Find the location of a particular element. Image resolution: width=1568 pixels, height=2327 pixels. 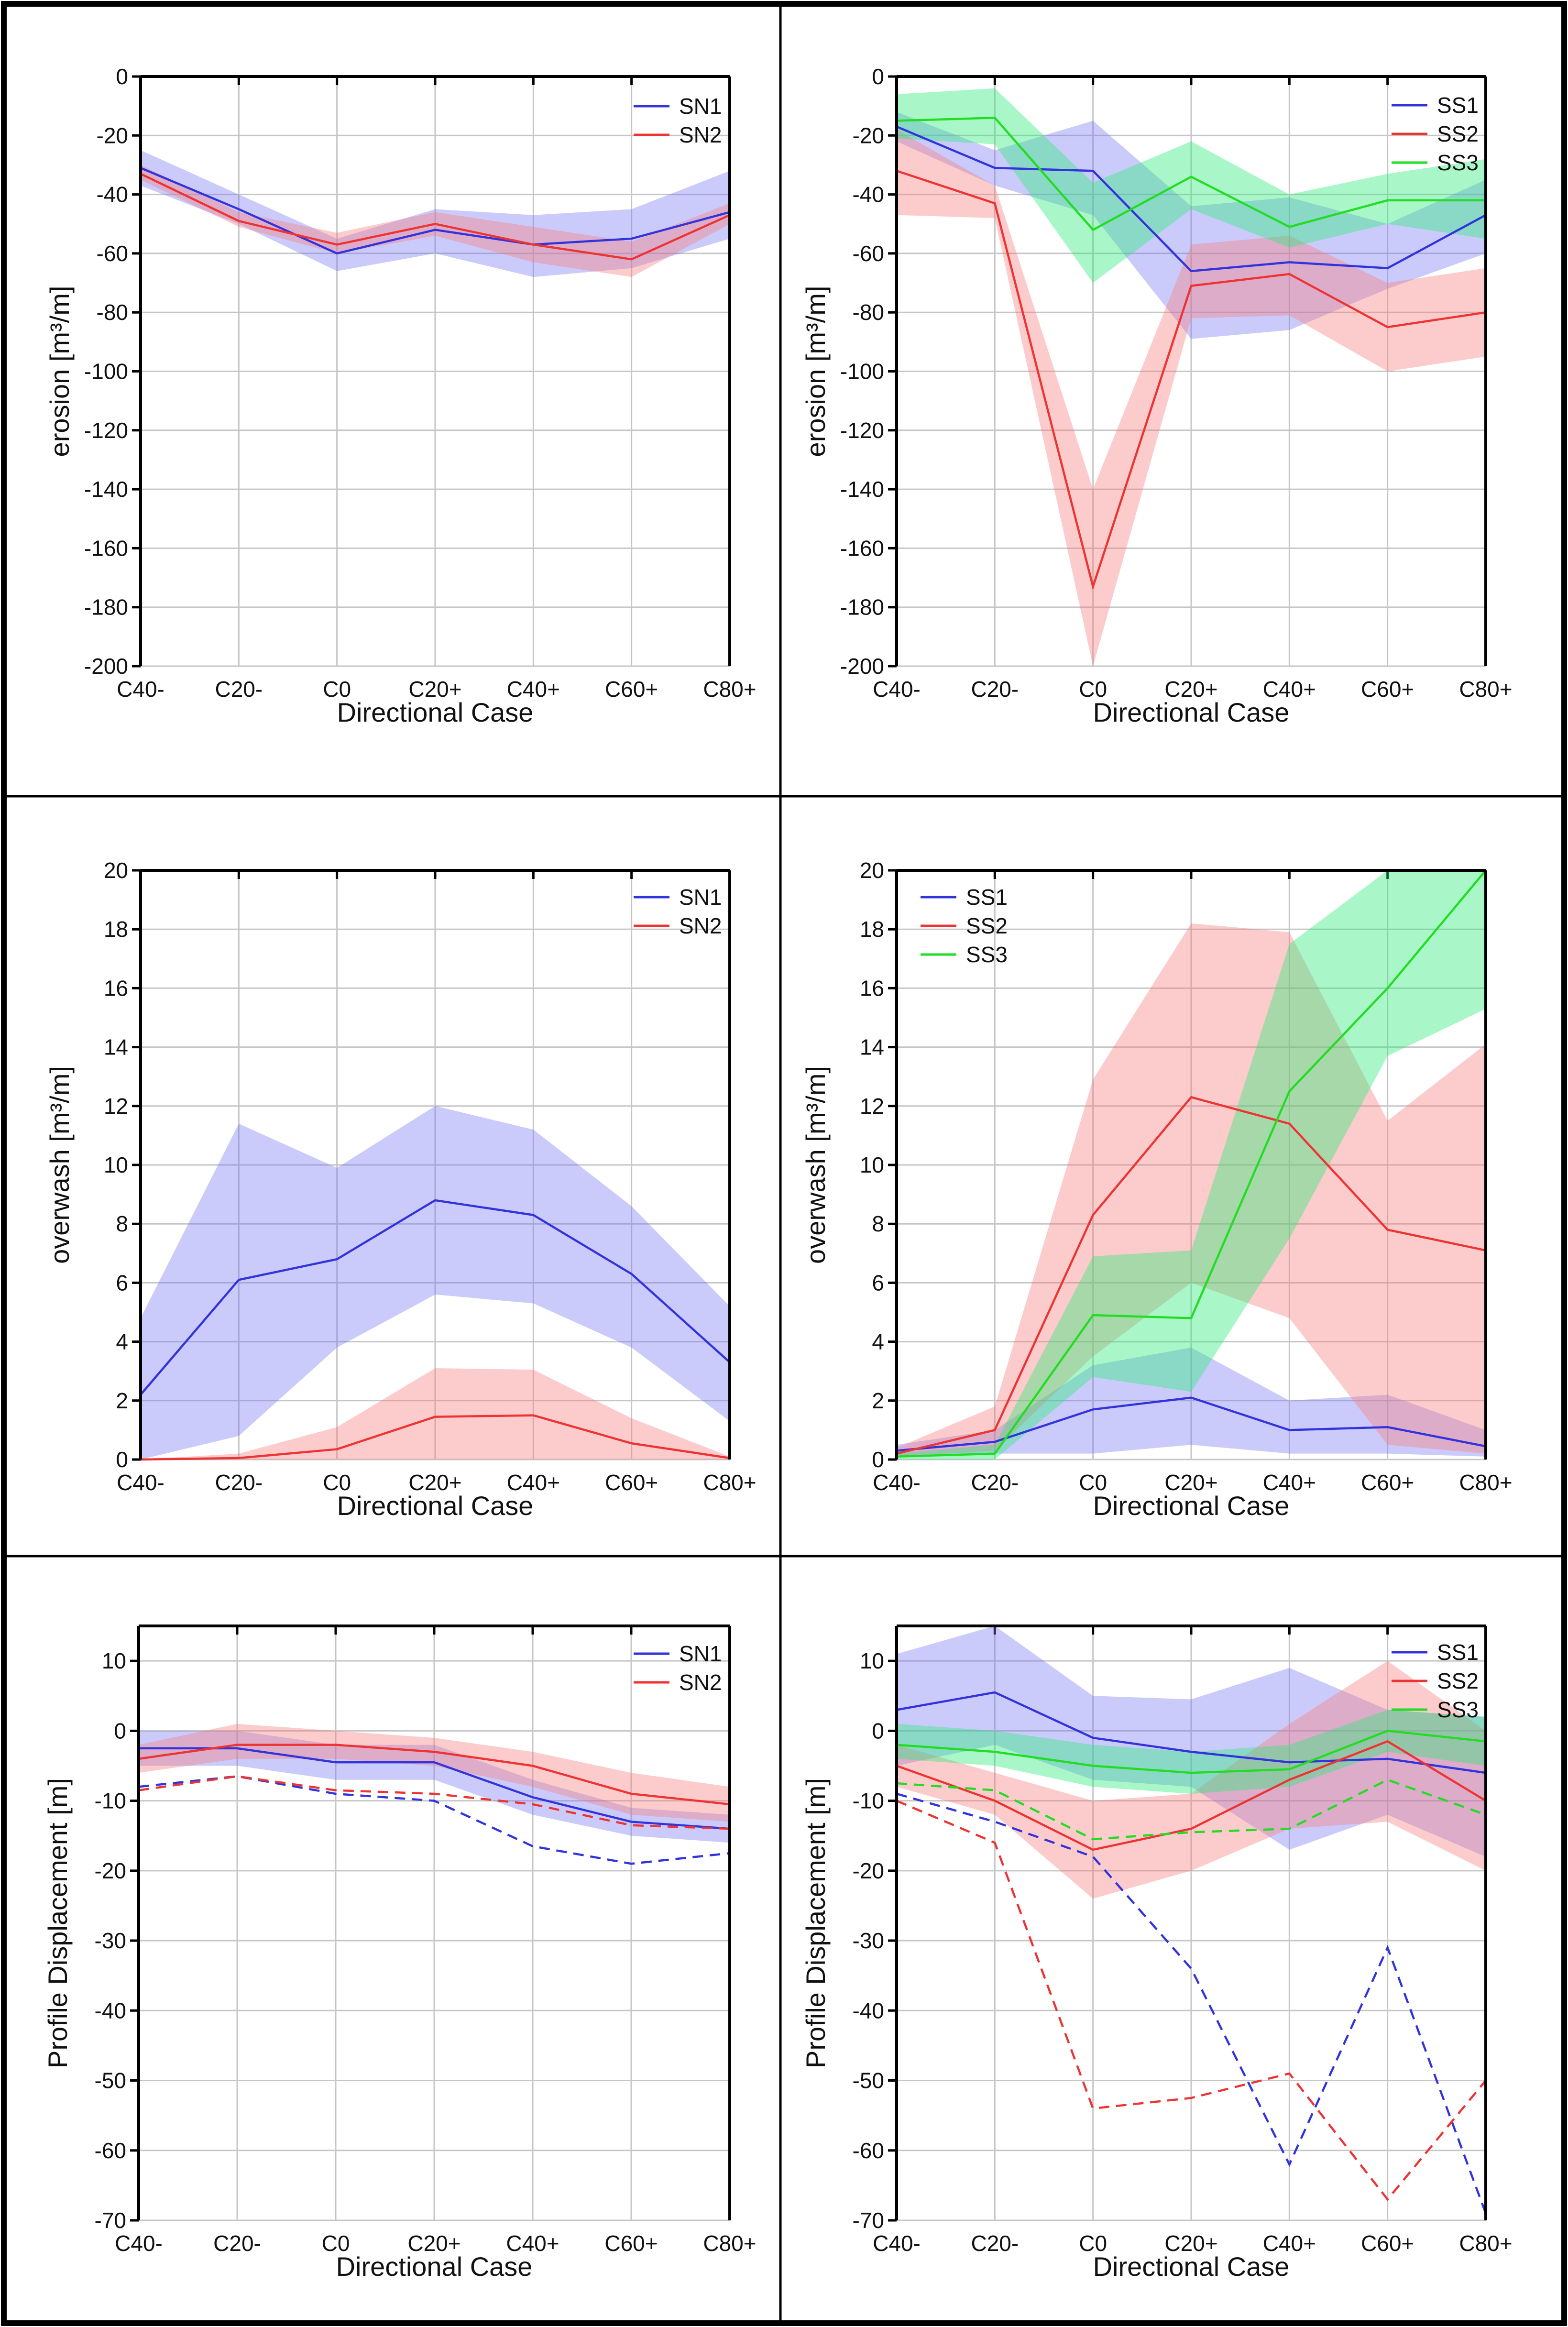

y-tick-label: -50 is located at coordinates (868, 2081).